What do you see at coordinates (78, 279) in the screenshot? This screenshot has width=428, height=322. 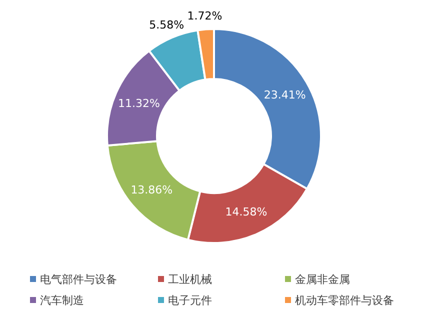 I see `legend-label: 电气部件与设备` at bounding box center [78, 279].